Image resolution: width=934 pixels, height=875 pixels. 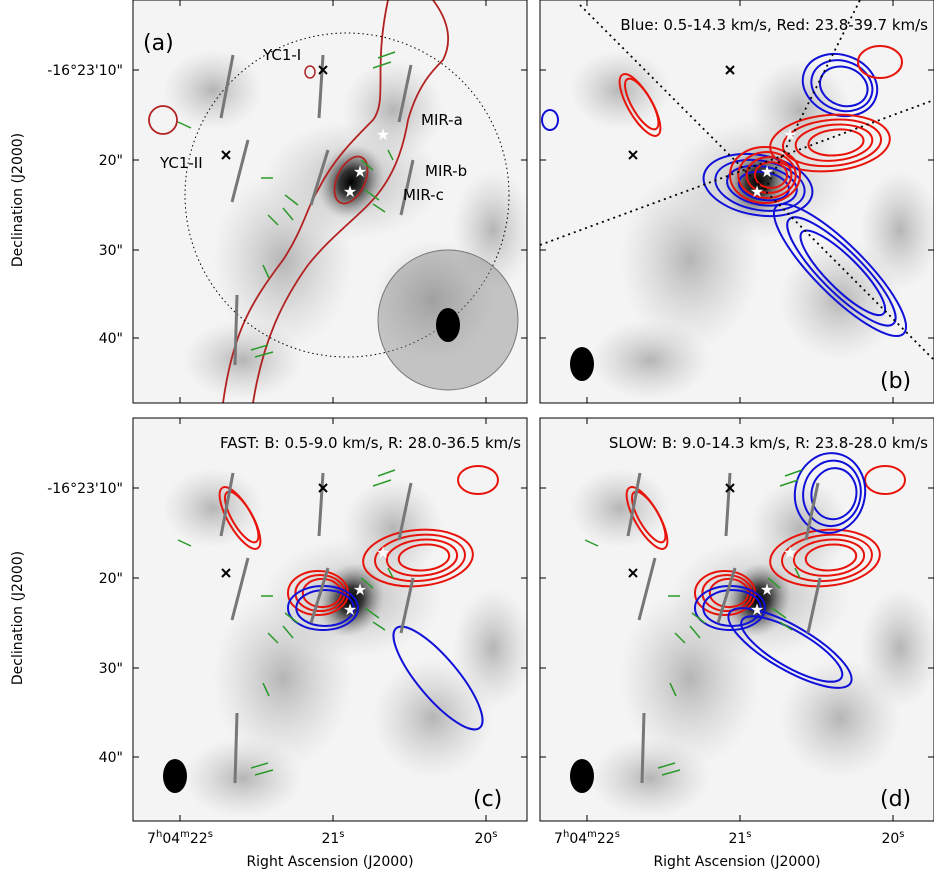 What do you see at coordinates (158, 43) in the screenshot?
I see `panel-label: (a)` at bounding box center [158, 43].